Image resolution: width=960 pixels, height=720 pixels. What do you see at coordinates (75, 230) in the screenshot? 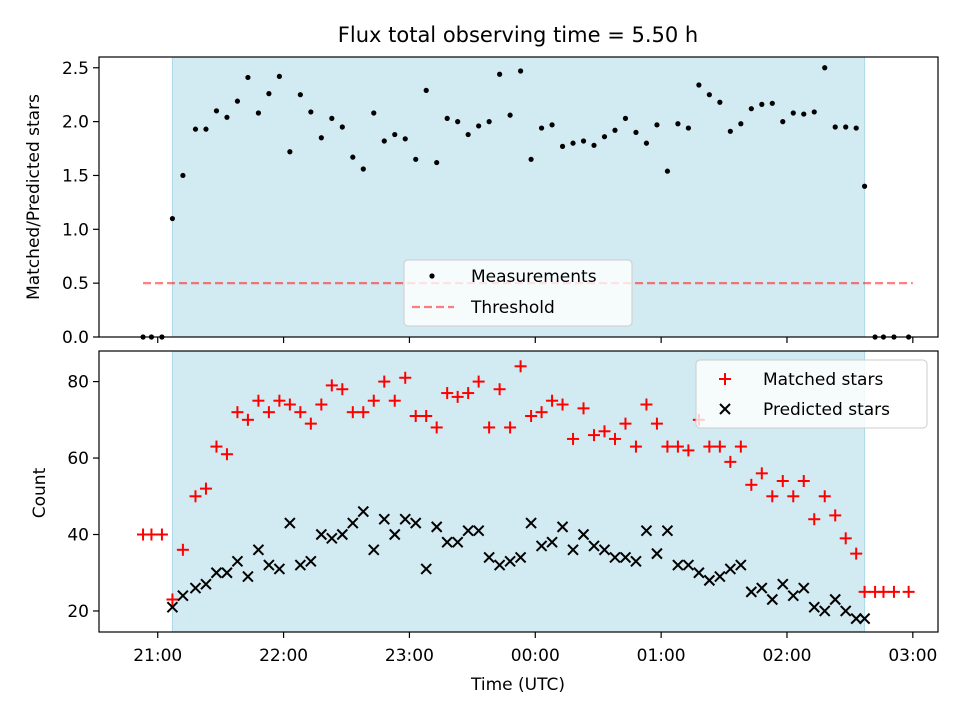
I see `top-y-tick-label-2: 1.0` at bounding box center [75, 230].